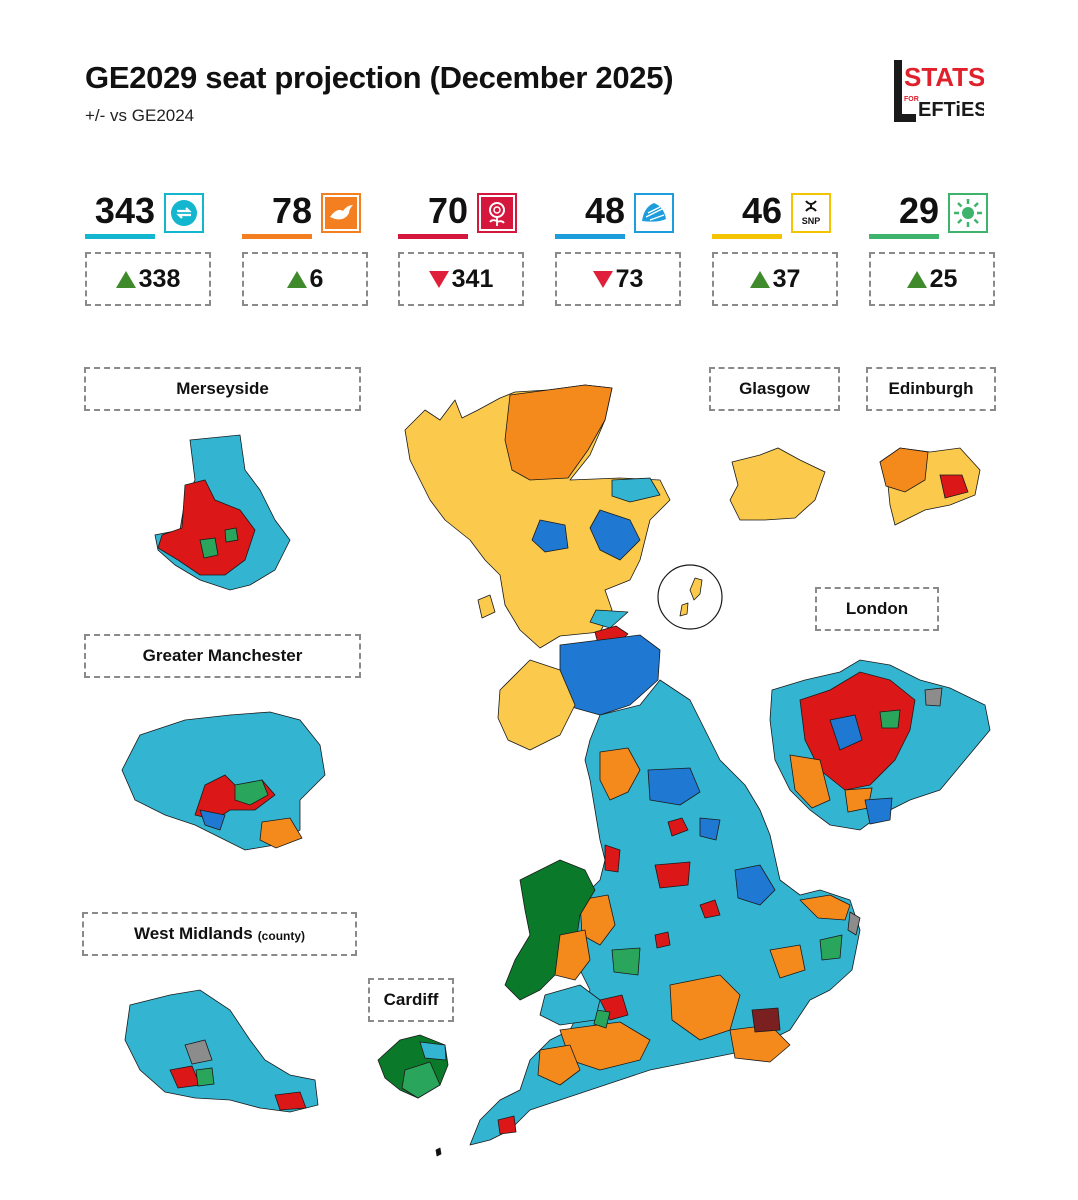  Describe the element at coordinates (558, 432) in the screenshot. I see `map-region-highland-libdem` at that location.